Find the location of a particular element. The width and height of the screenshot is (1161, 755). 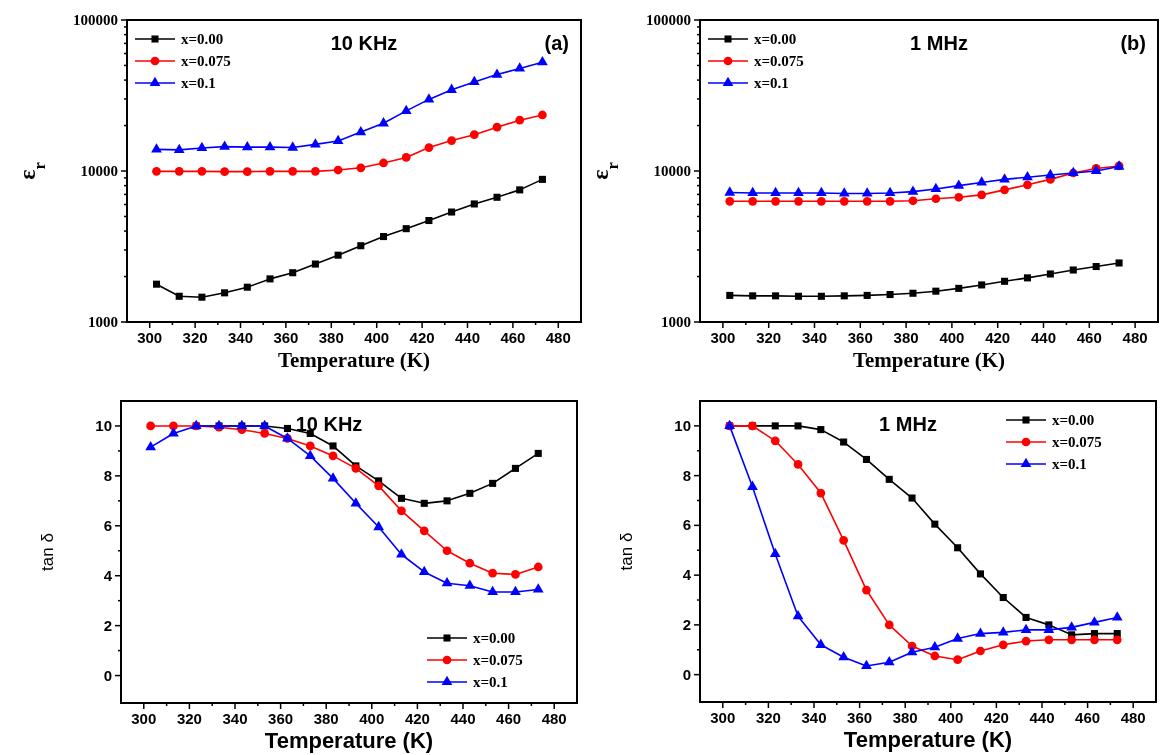

y-tick-label: 10000 is located at coordinates (99, 171).